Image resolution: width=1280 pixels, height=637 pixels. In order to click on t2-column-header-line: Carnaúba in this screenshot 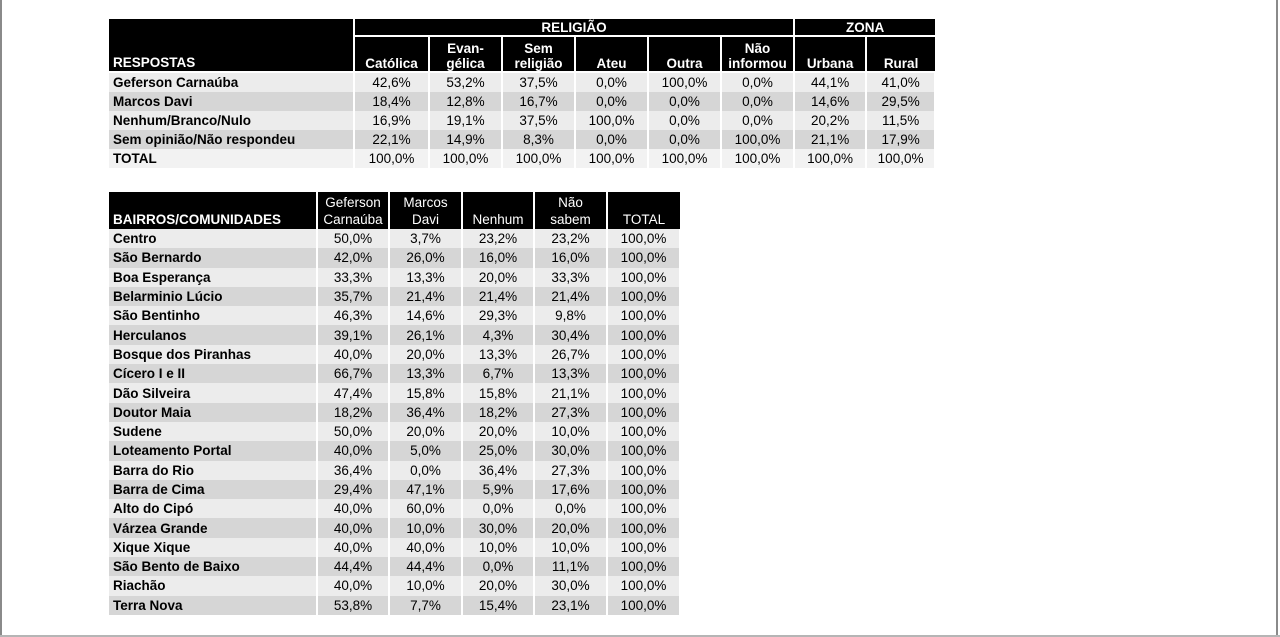, I will do `click(353, 219)`.